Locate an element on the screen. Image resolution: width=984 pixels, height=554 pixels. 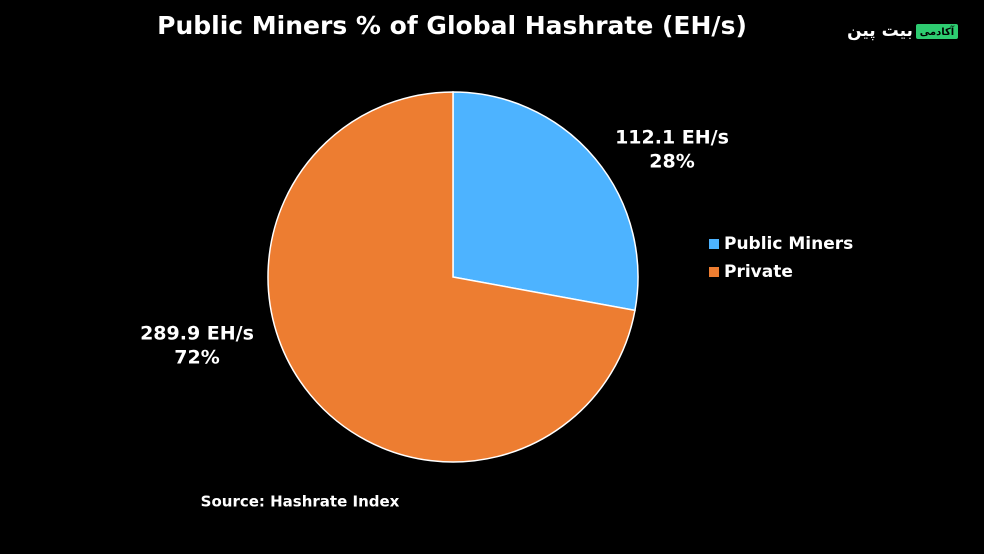
source: Source: Hashrate Index is located at coordinates (300, 502).